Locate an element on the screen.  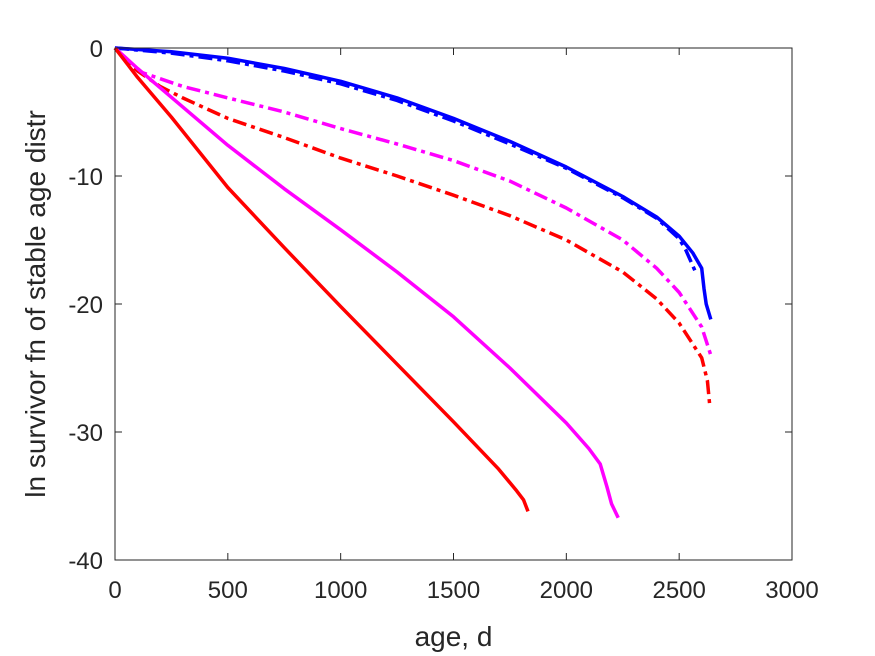
x-tick-label: 3000 is located at coordinates (791, 590).